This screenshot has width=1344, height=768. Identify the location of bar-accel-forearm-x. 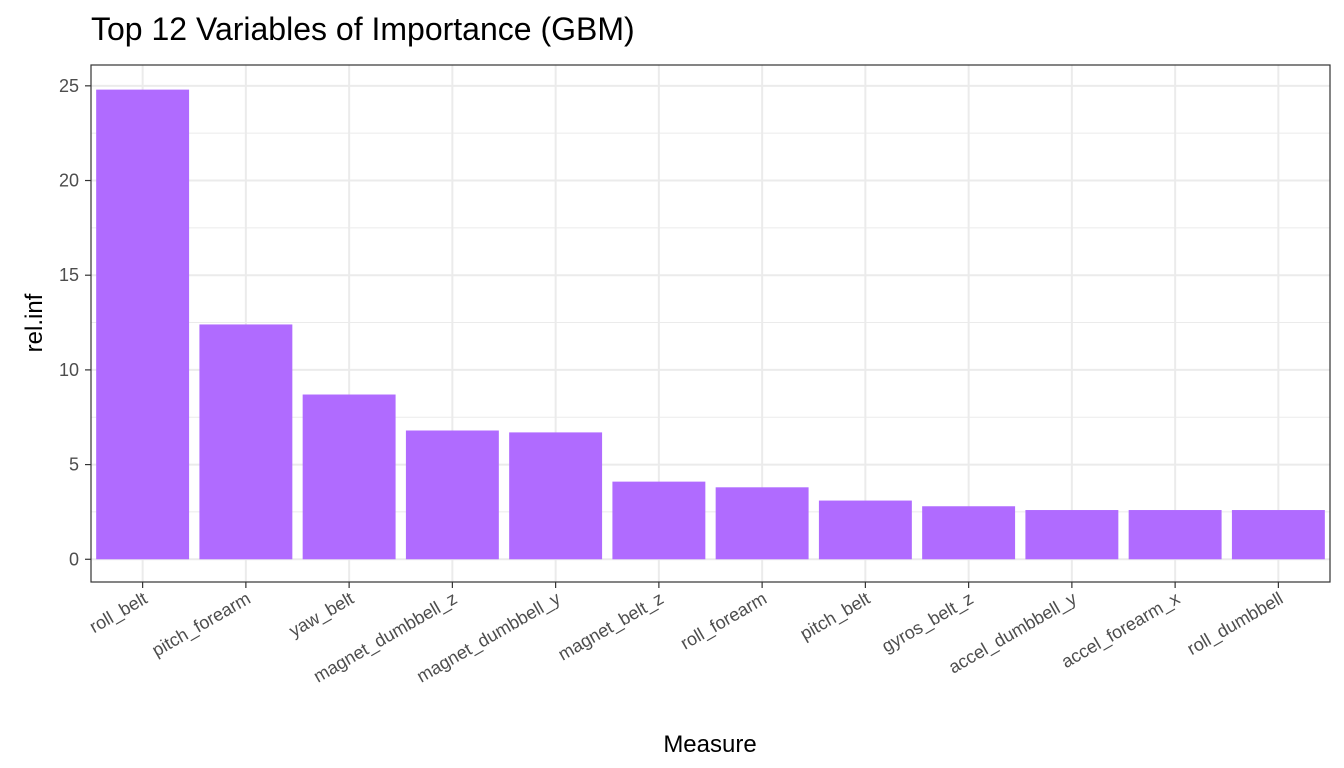
(1175, 535).